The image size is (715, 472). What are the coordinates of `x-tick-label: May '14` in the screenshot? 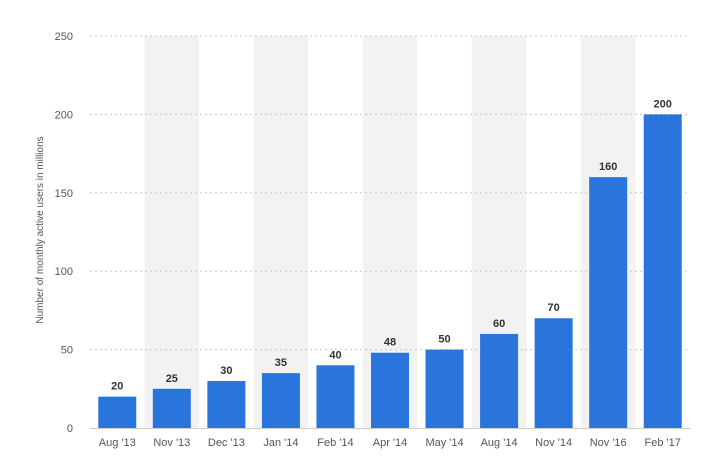 It's located at (444, 443).